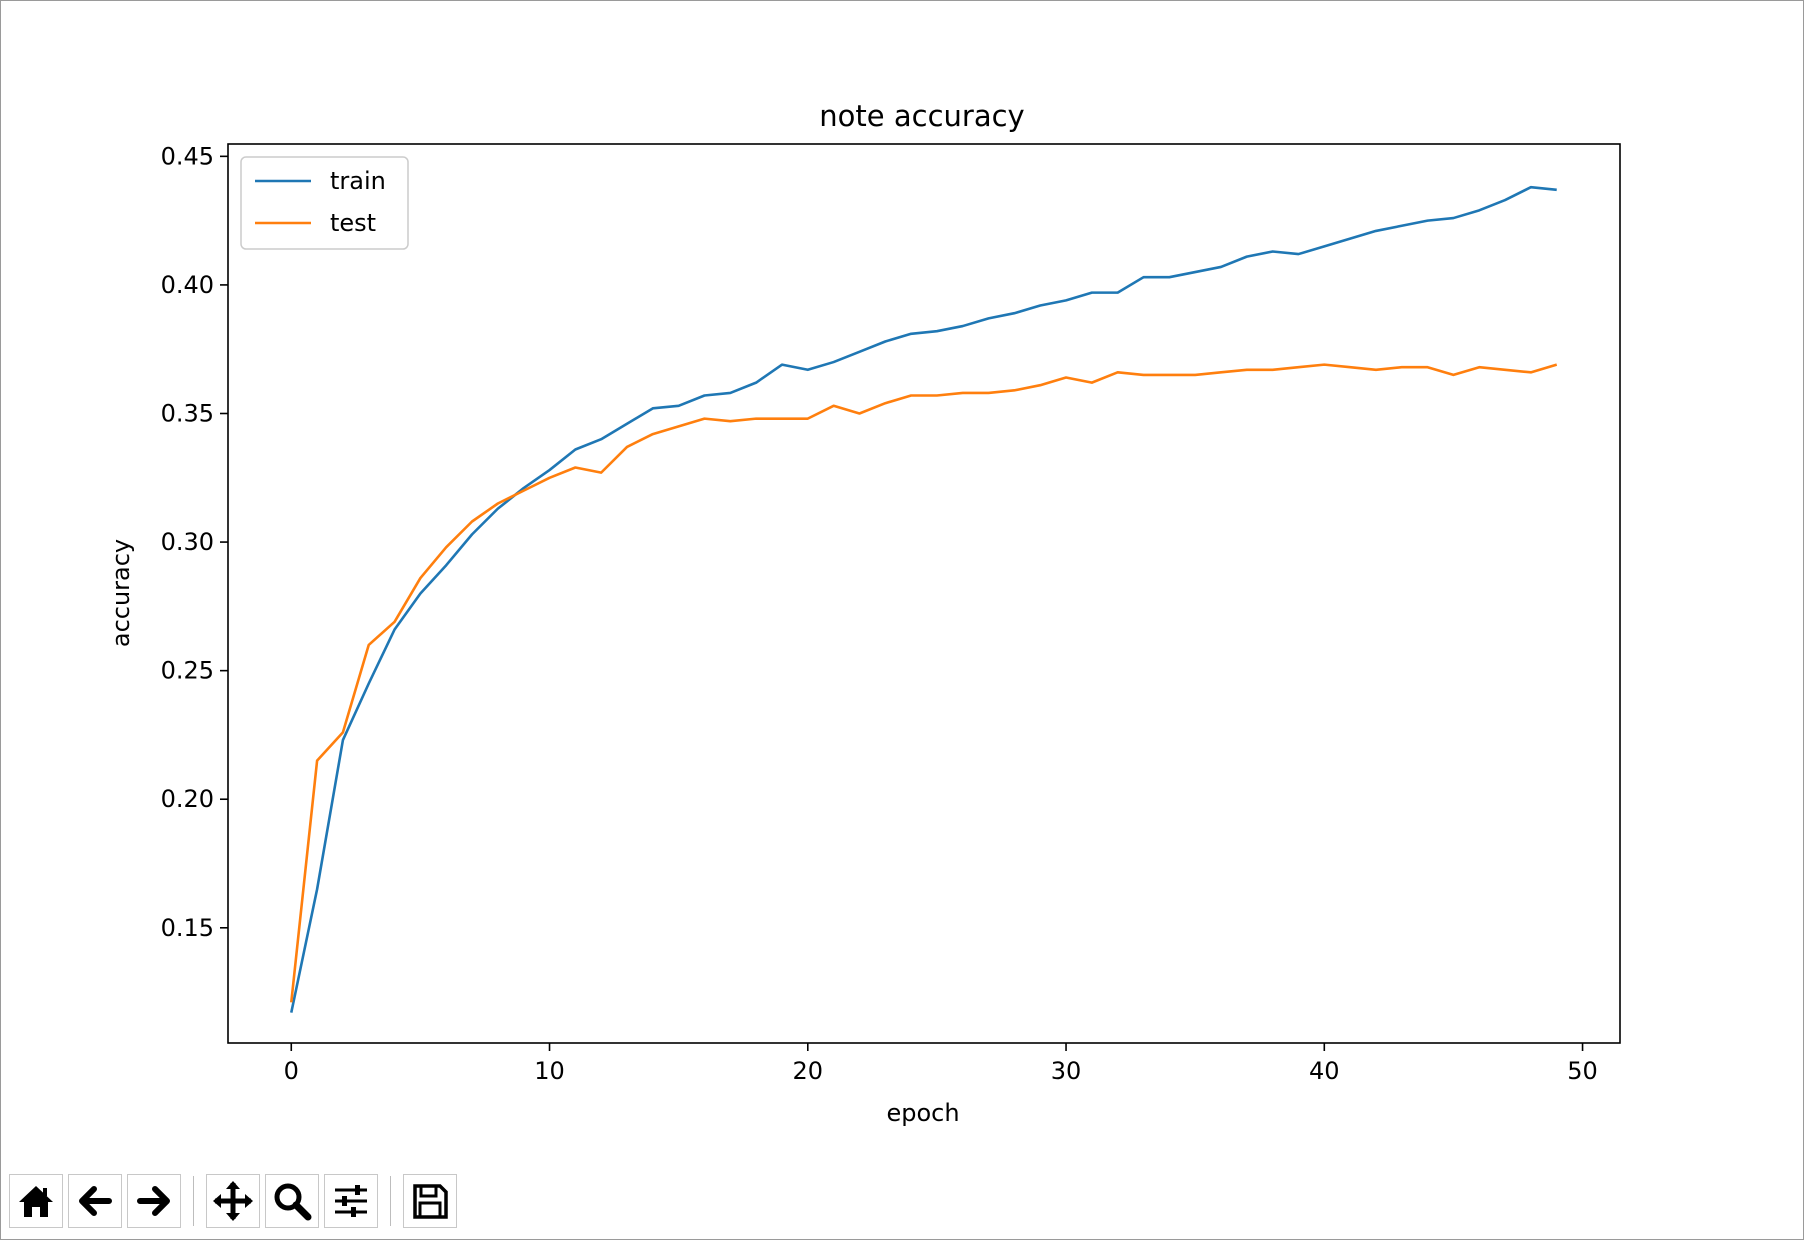  I want to click on save-button, so click(430, 1201).